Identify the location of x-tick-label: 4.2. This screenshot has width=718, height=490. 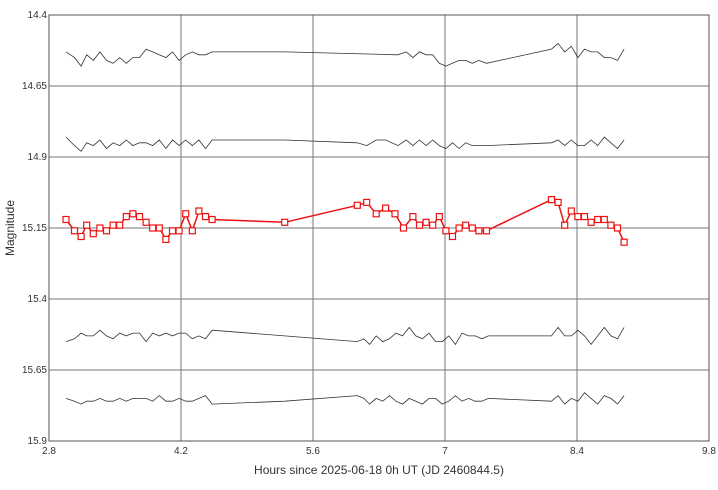
(181, 451).